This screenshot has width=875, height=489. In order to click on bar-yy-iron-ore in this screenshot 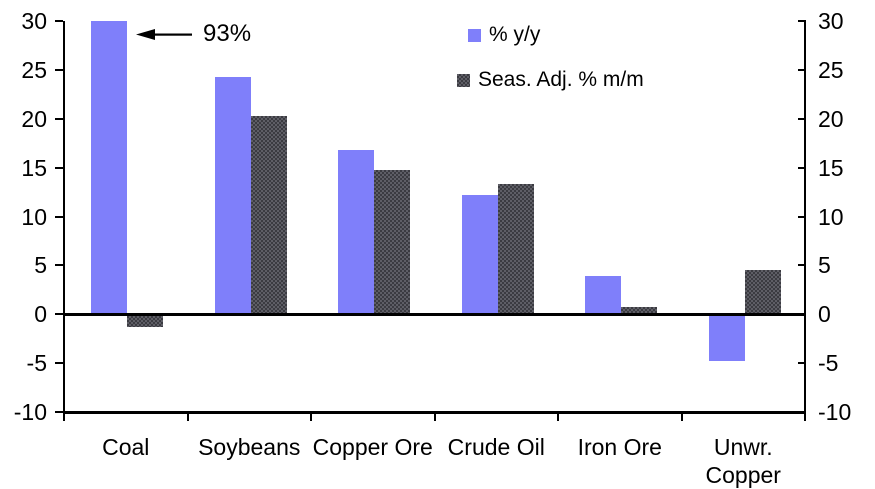, I will do `click(603, 295)`.